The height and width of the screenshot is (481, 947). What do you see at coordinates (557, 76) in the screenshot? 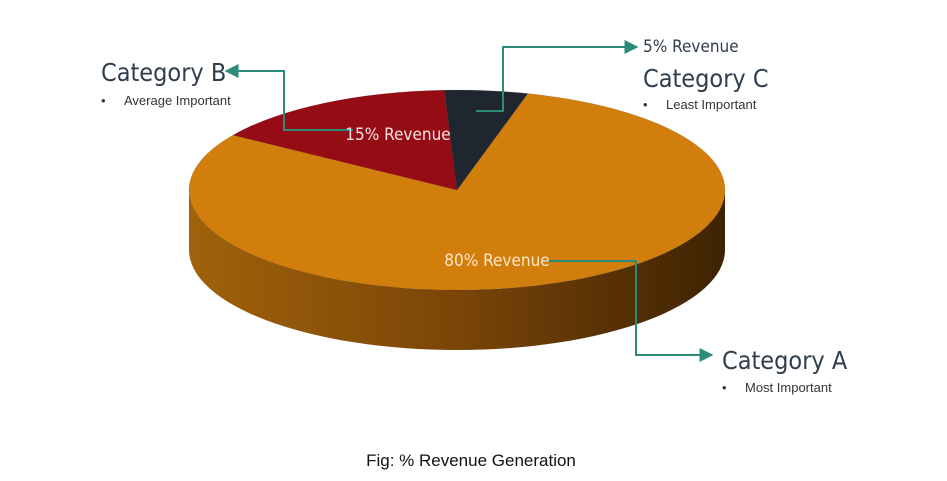
I see `connector-category-c` at bounding box center [557, 76].